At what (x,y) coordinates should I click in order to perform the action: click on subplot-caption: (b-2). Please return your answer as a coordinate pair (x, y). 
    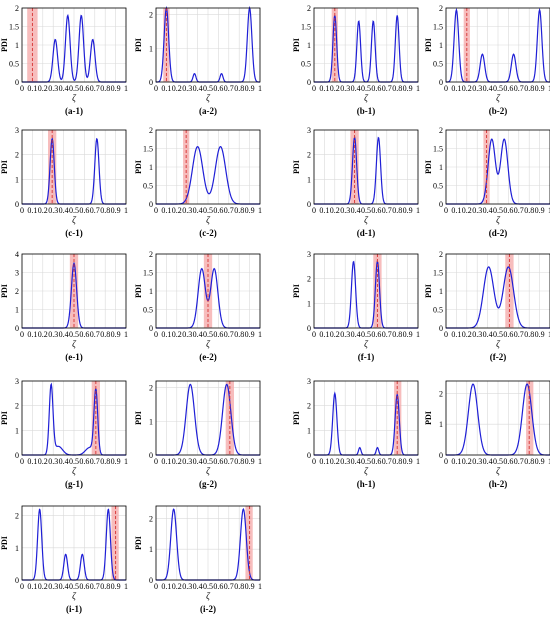
    Looking at the image, I should click on (498, 111).